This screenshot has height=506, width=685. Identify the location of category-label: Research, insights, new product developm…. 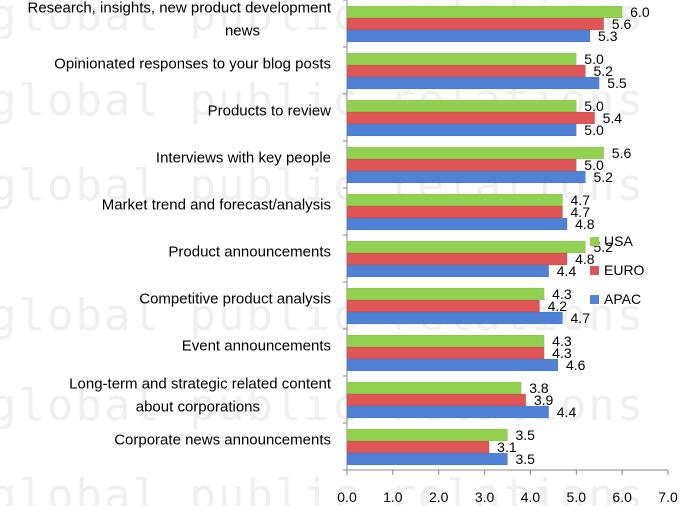
(179, 8).